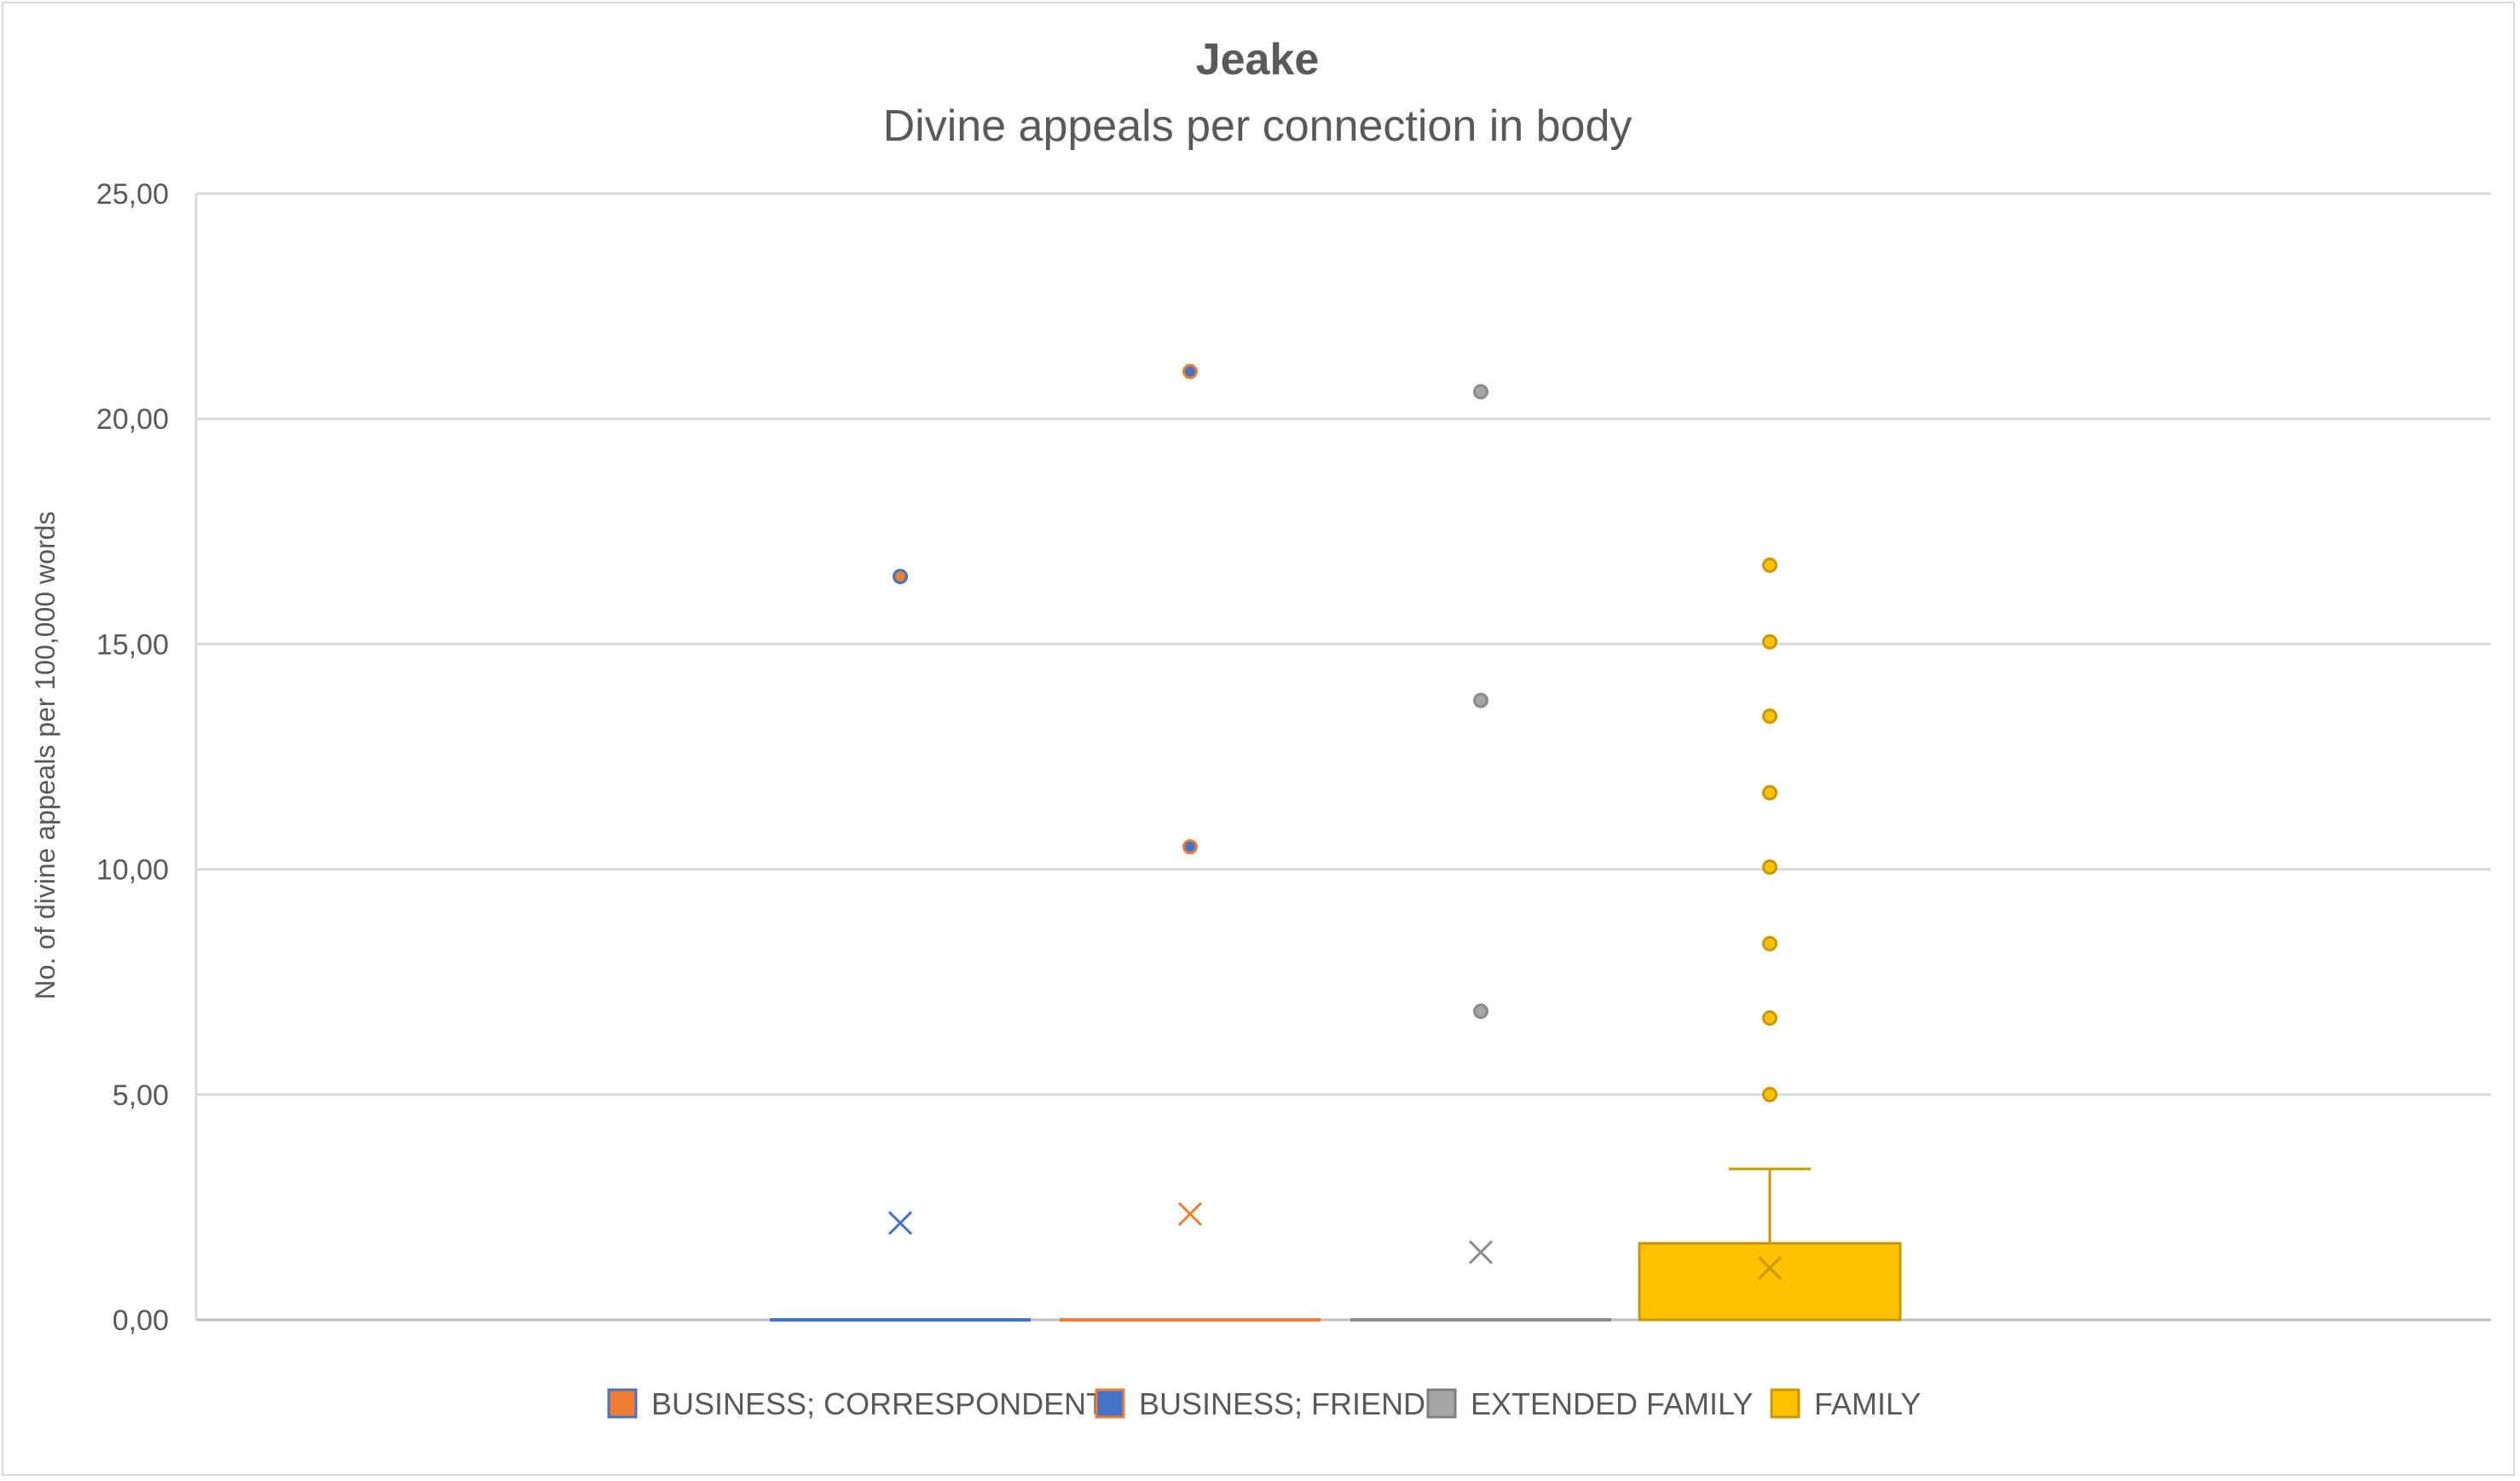 The image size is (2520, 1481). Describe the element at coordinates (132, 419) in the screenshot. I see `y-tick-label: 20,00` at that location.